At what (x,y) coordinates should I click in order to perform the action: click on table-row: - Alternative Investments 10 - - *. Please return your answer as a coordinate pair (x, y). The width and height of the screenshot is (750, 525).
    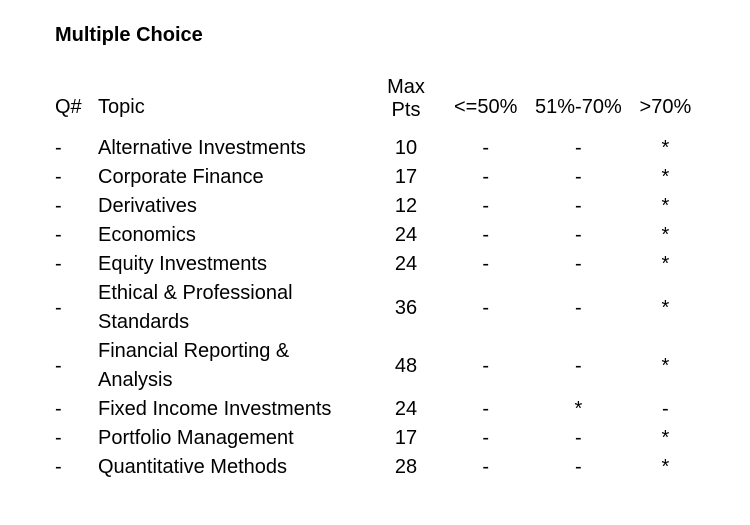
    Looking at the image, I should click on (373, 148).